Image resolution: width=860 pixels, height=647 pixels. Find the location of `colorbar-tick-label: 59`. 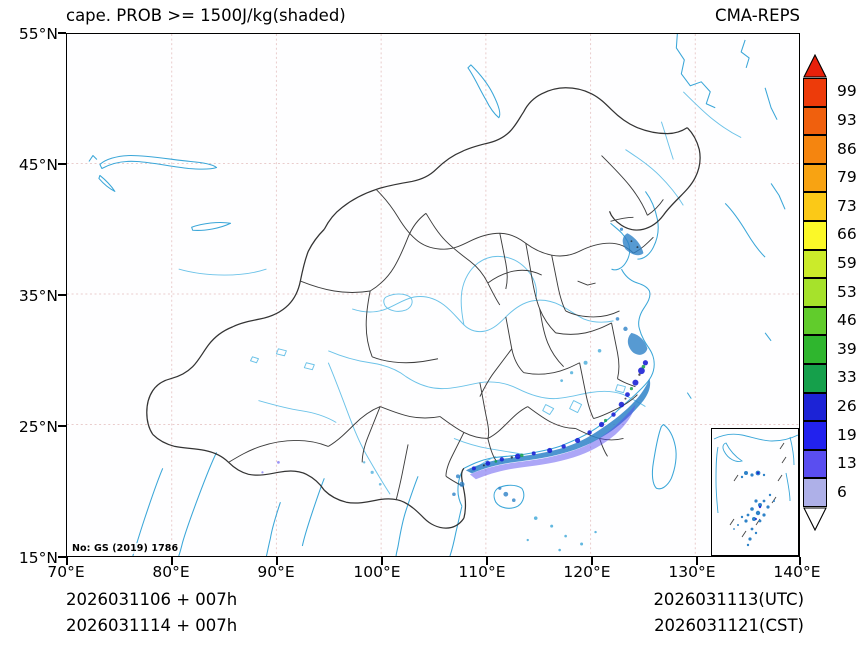

colorbar-tick-label: 59 is located at coordinates (847, 262).